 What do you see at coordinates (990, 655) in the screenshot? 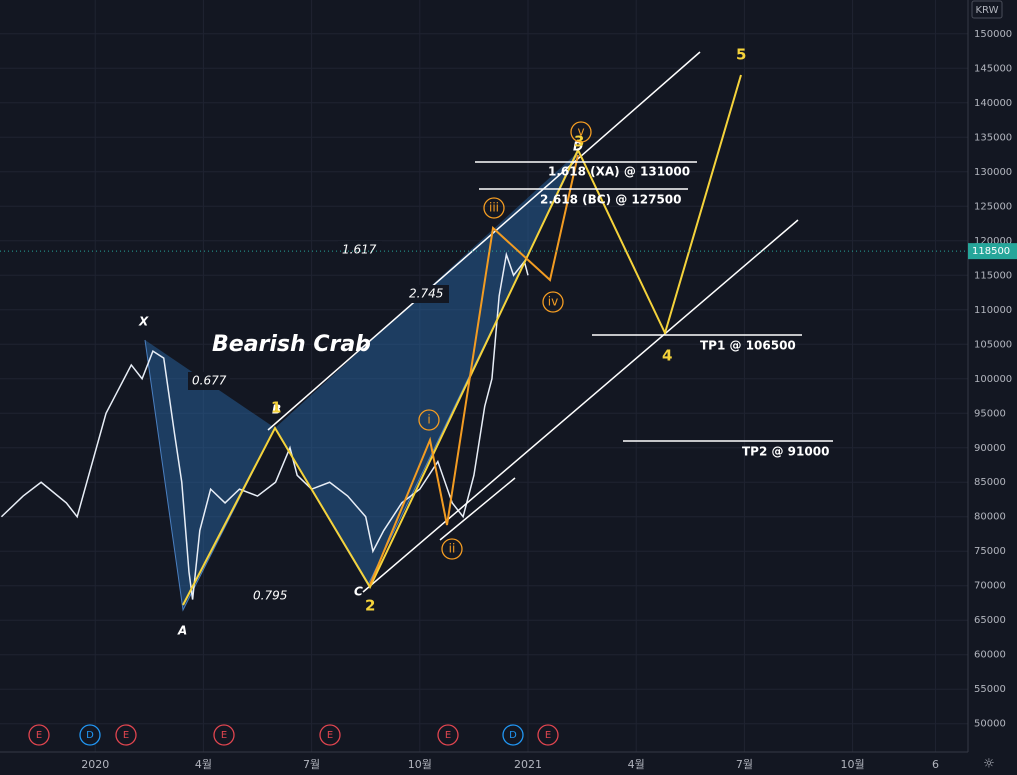
I see `y-tick-label: 60000` at bounding box center [990, 655].